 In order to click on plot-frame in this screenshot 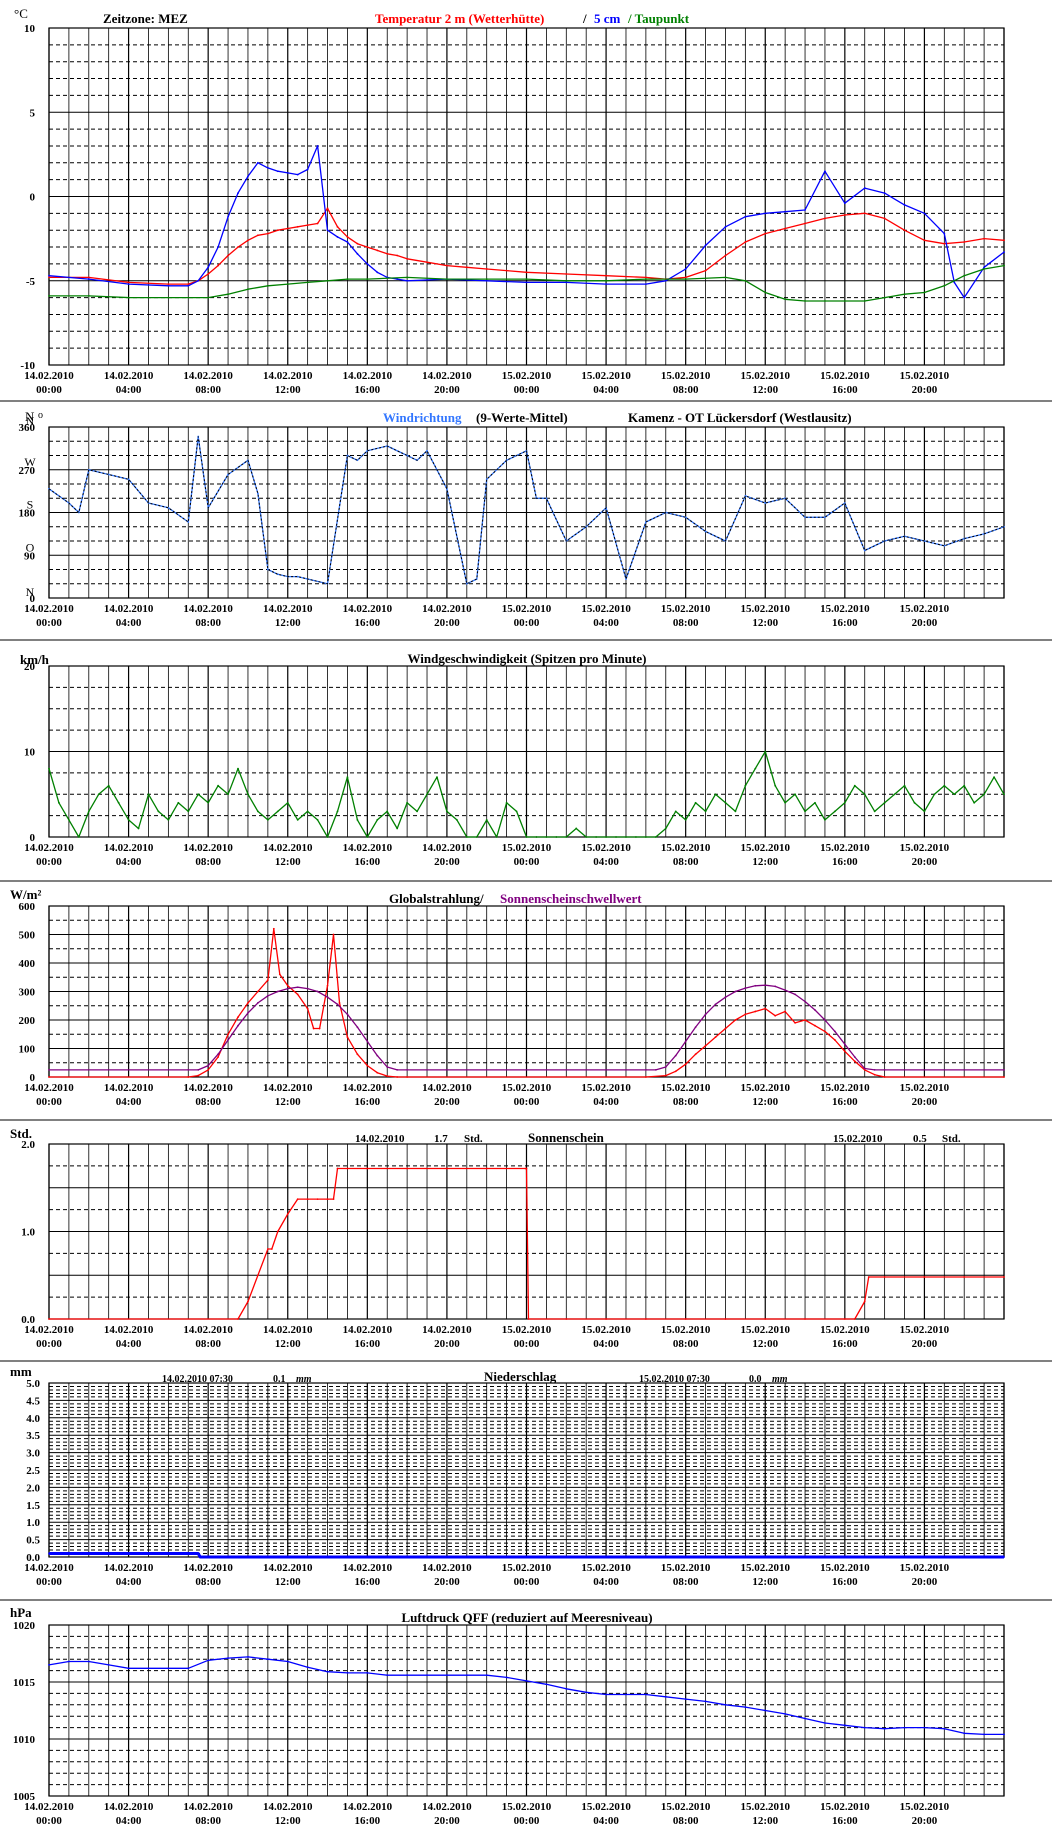, I will do `click(526, 1231)`.